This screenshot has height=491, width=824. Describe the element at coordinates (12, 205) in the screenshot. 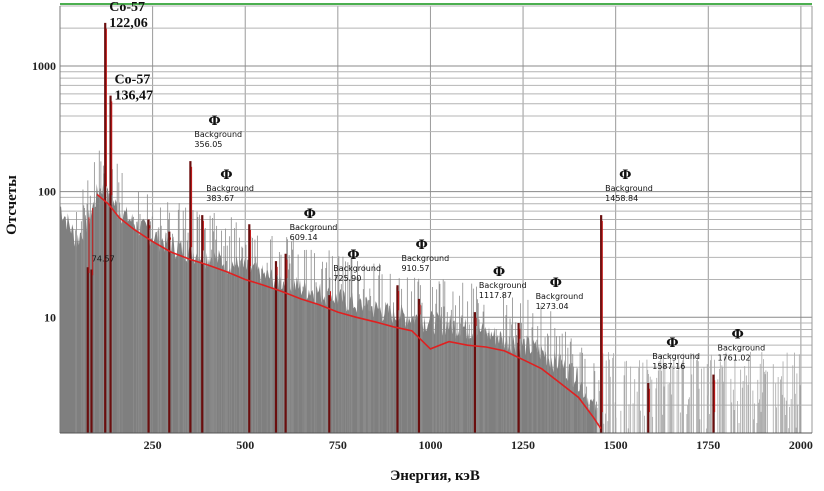

I see `y-axis-title: Отсчеты` at that location.